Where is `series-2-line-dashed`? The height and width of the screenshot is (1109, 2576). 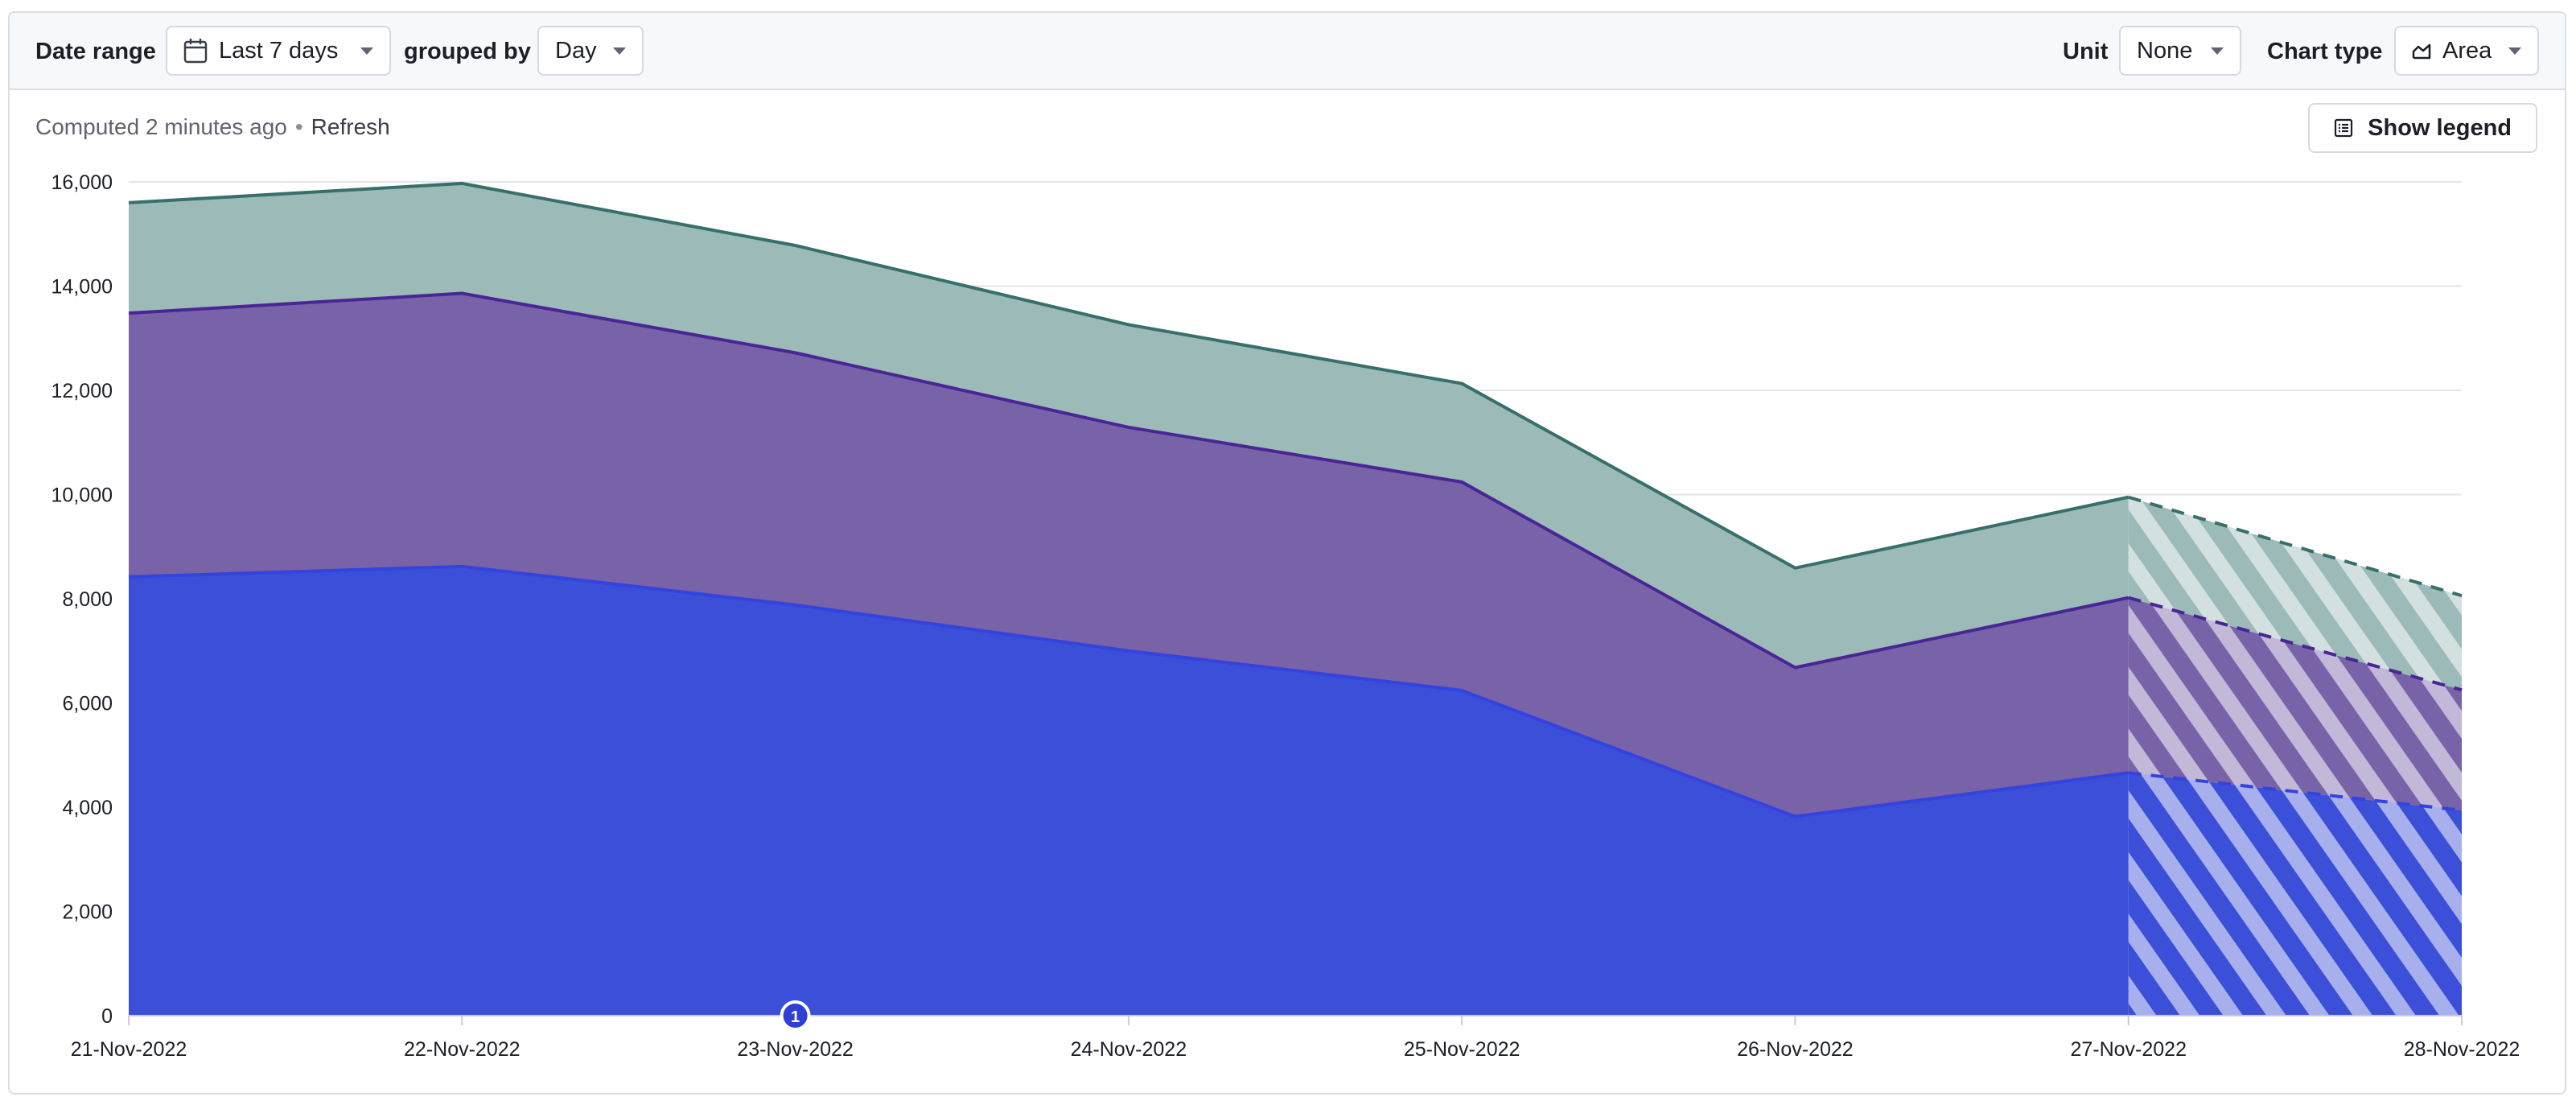 series-2-line-dashed is located at coordinates (2295, 644).